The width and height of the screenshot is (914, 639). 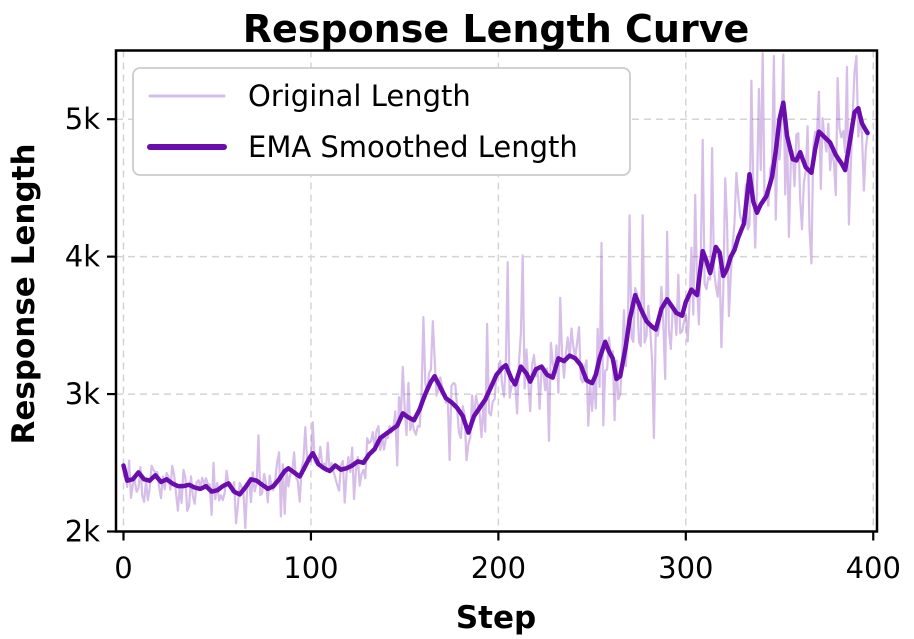 I want to click on legend: Original Length EMA Smoothed Length, so click(x=381, y=121).